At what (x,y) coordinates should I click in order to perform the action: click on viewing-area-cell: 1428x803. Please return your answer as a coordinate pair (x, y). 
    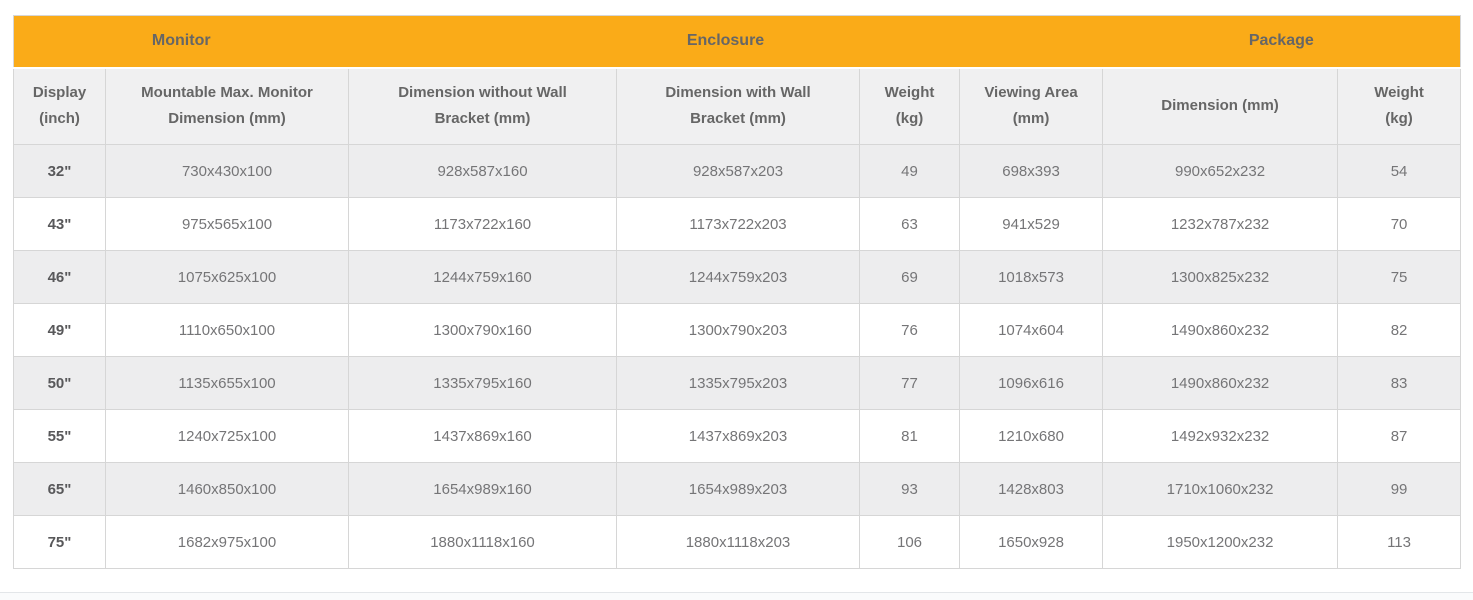
    Looking at the image, I should click on (1031, 489).